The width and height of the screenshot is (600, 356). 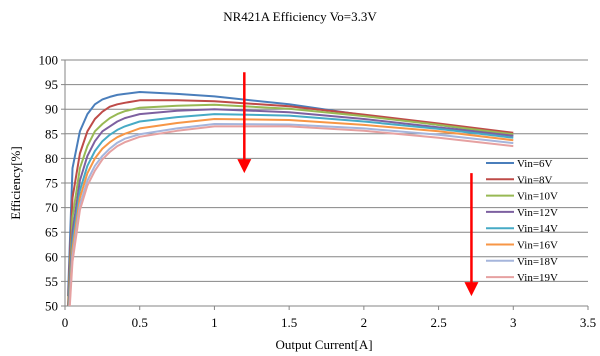 I want to click on legend-item: Vin=18V, so click(x=522, y=262).